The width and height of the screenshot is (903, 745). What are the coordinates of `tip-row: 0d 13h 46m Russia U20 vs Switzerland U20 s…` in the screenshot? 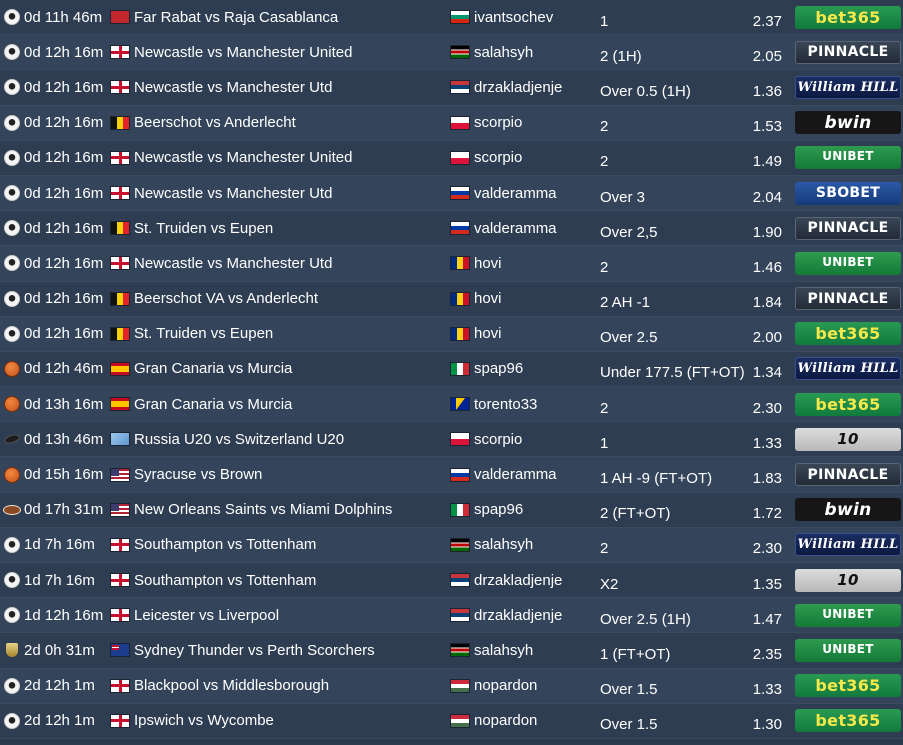 It's located at (451, 440).